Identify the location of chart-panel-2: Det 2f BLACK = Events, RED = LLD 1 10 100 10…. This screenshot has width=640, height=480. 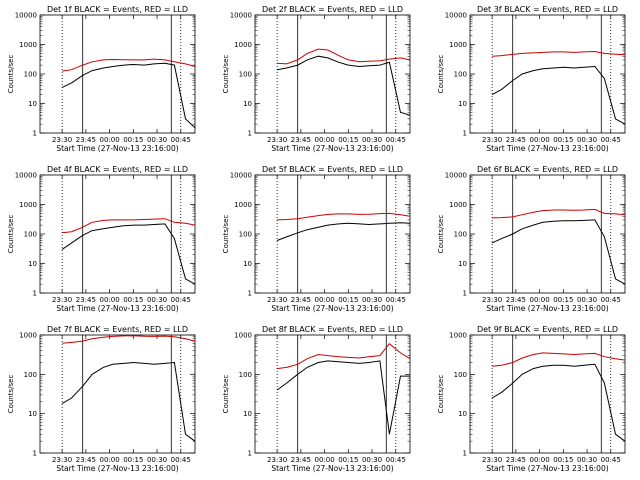
(316, 79).